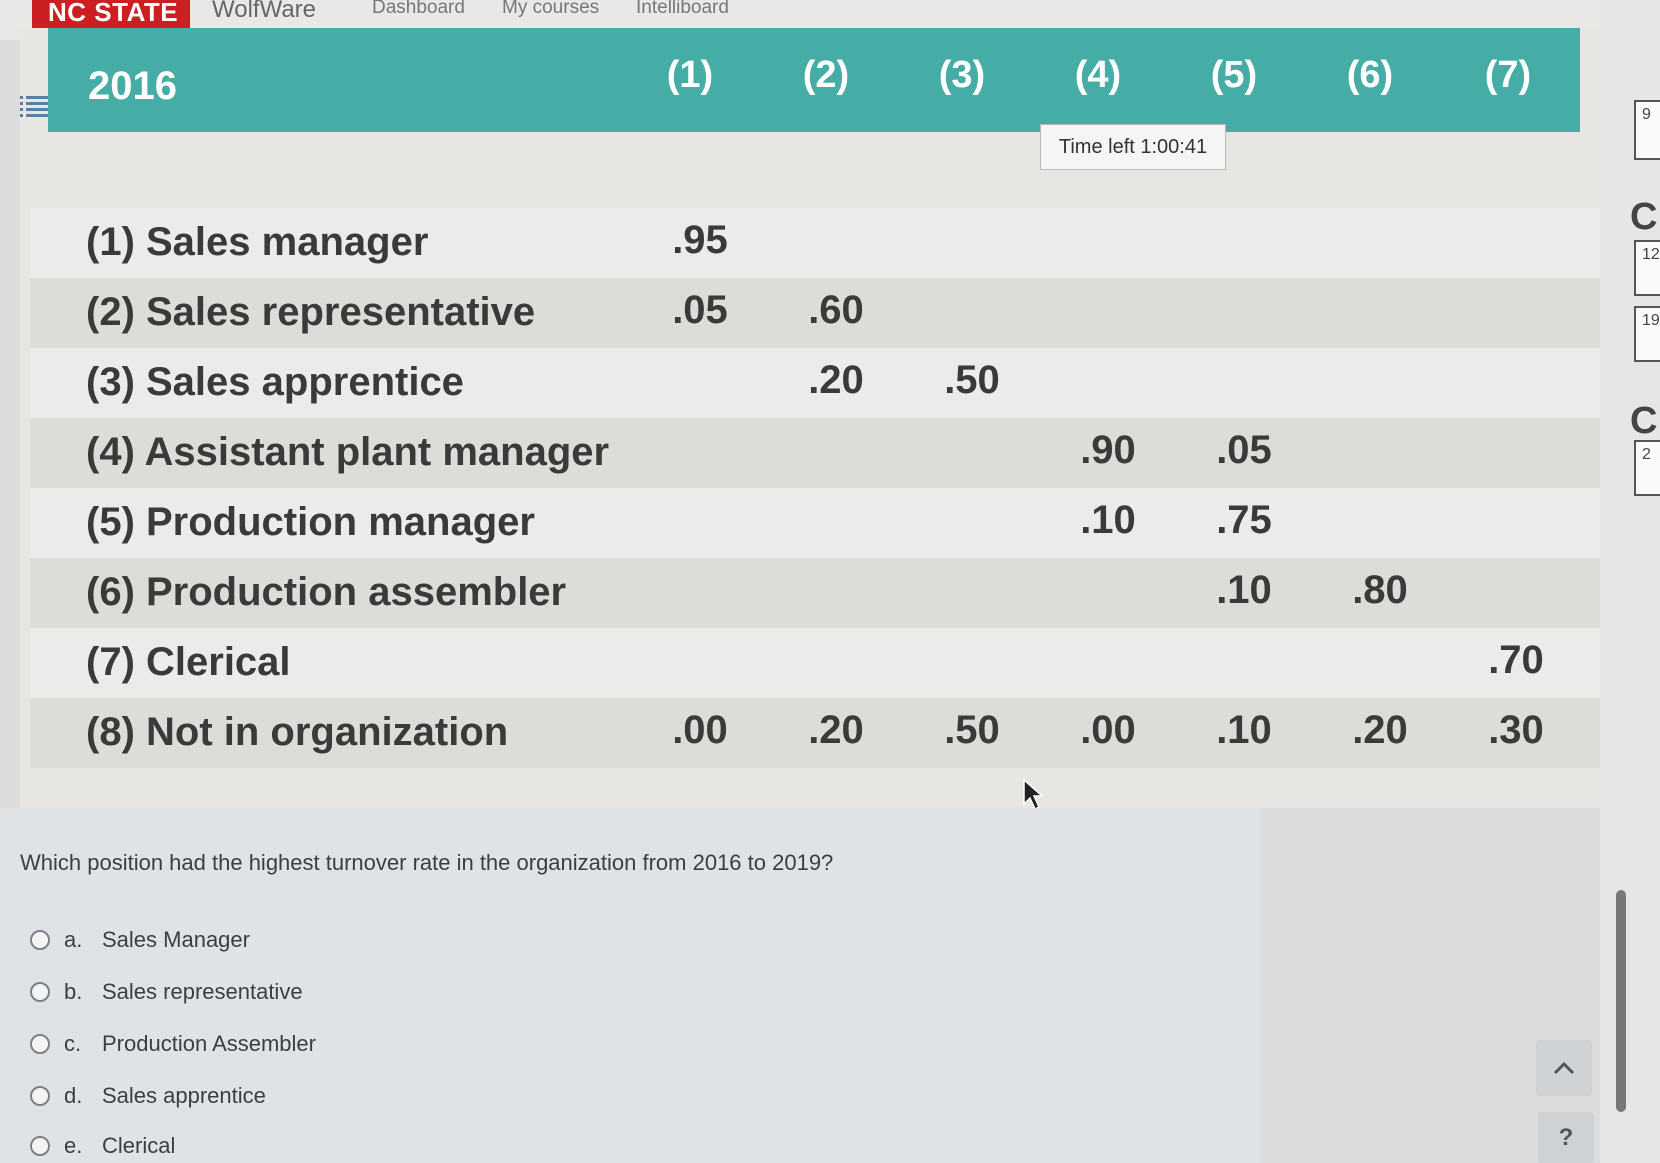  I want to click on chevron-up-icon, so click(1564, 1068).